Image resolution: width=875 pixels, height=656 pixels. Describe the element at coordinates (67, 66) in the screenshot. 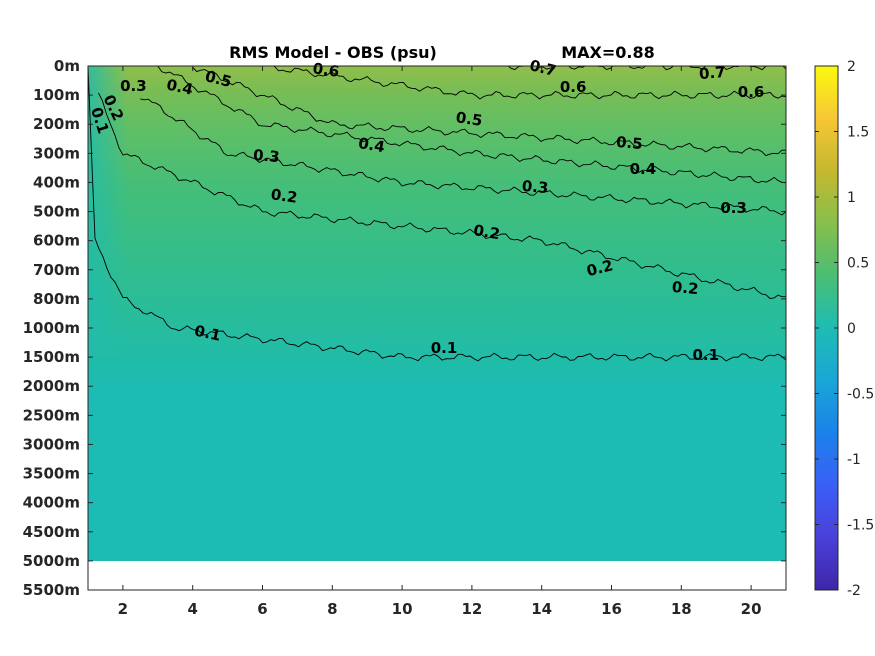

I see `y-tick-label: 0m` at that location.